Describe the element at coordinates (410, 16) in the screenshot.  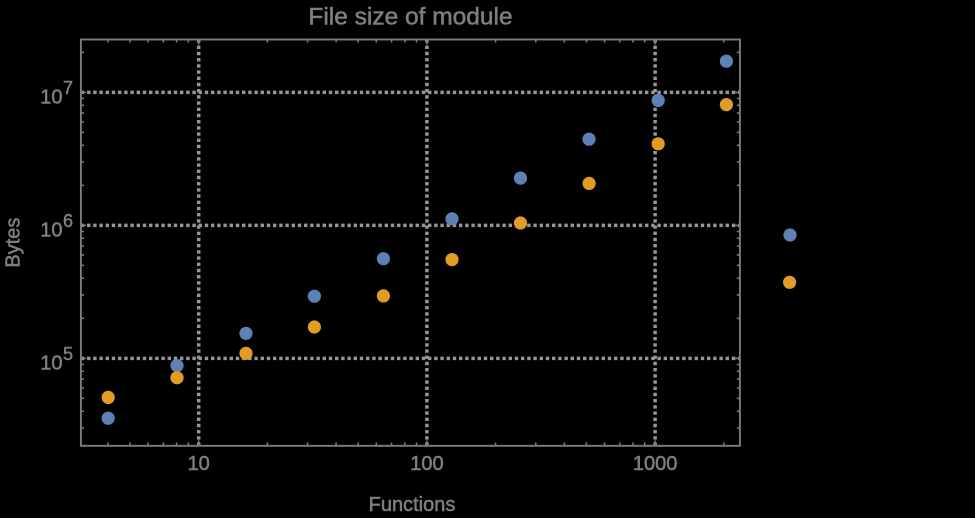
I see `svg-text: File size of module` at that location.